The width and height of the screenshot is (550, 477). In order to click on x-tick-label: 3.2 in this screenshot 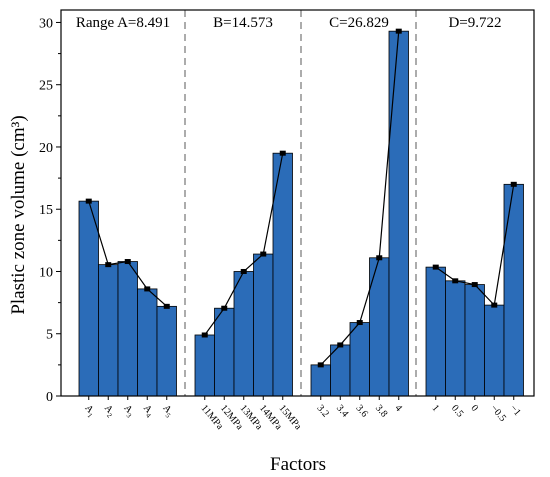, I will do `click(322, 411)`.